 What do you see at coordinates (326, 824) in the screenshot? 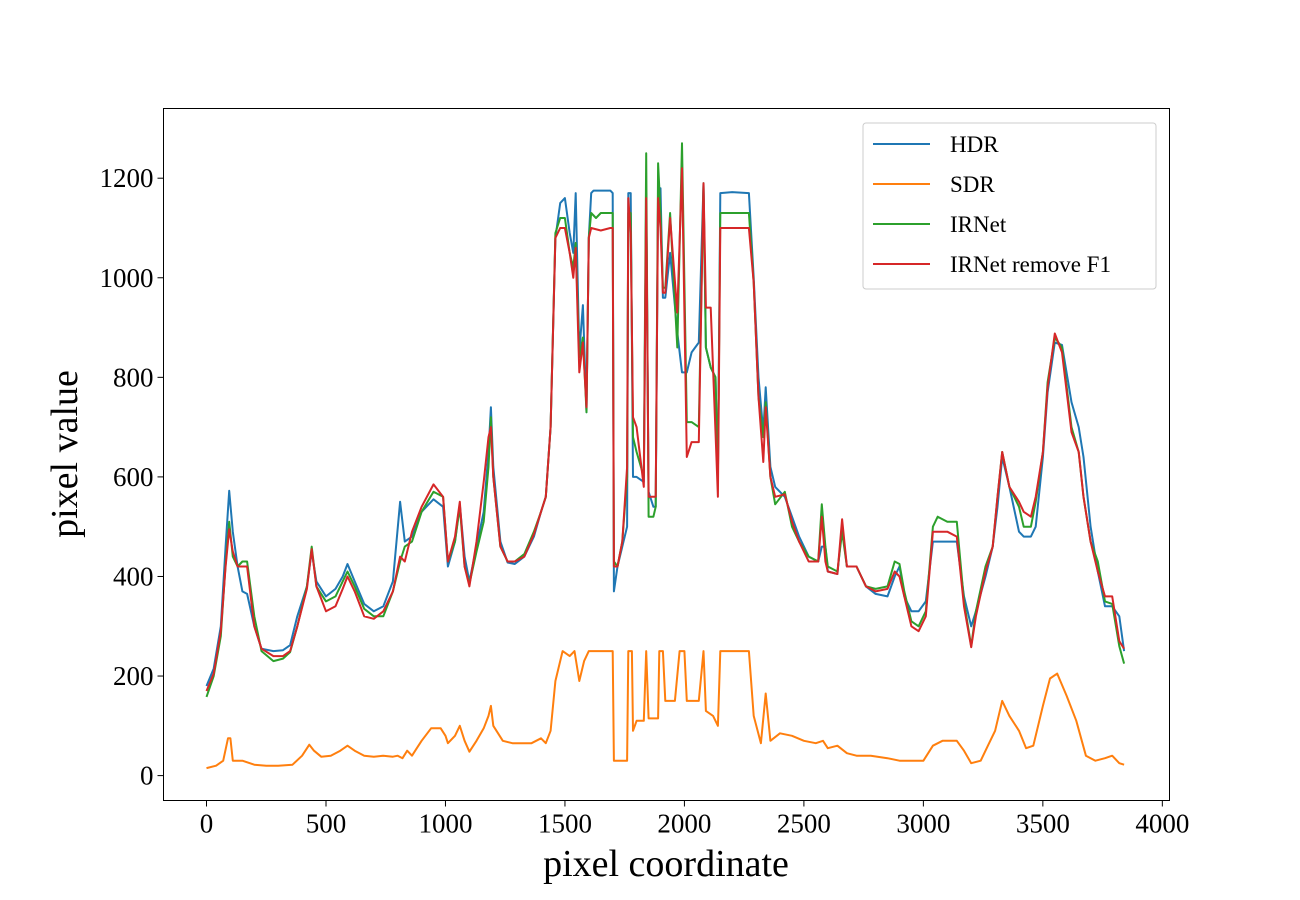
I see `x-tick-label: 500` at bounding box center [326, 824].